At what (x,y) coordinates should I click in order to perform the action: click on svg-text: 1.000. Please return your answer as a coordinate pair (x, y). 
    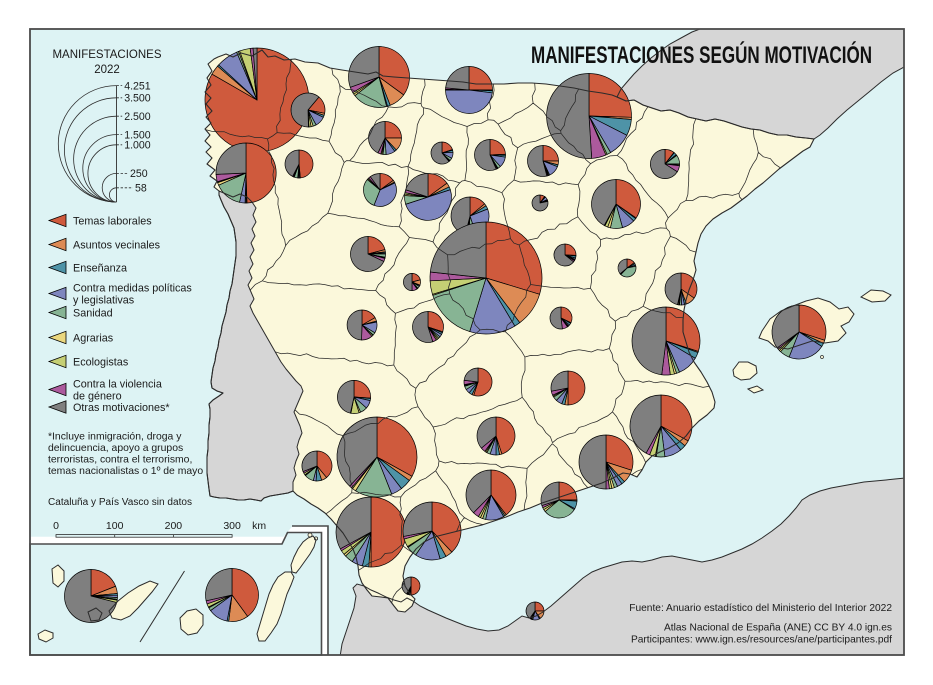
    Looking at the image, I should click on (137, 146).